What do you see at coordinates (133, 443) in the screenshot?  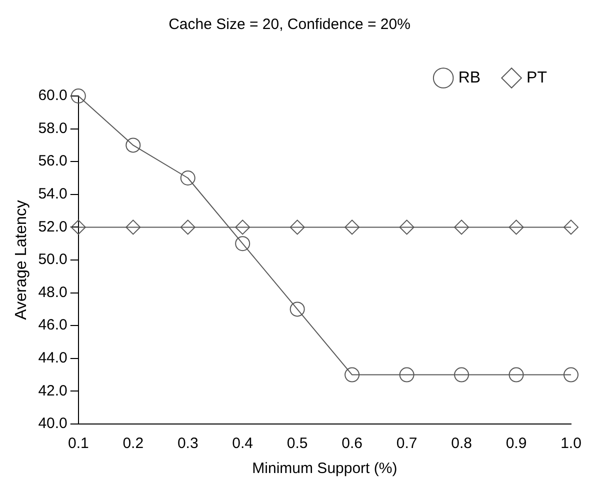 I see `x-tick-label: 0.2` at bounding box center [133, 443].